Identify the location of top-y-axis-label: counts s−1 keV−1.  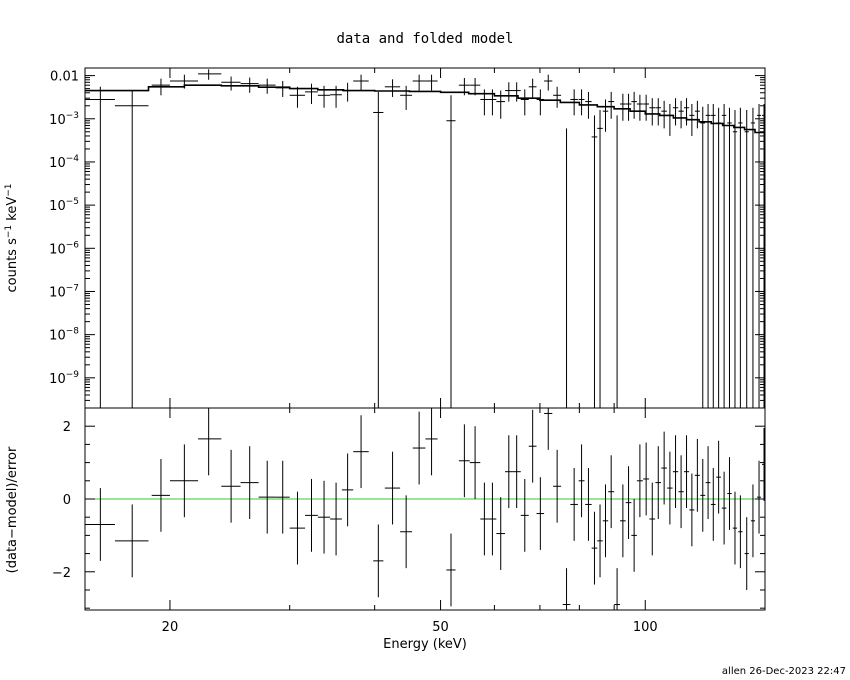
(12, 237).